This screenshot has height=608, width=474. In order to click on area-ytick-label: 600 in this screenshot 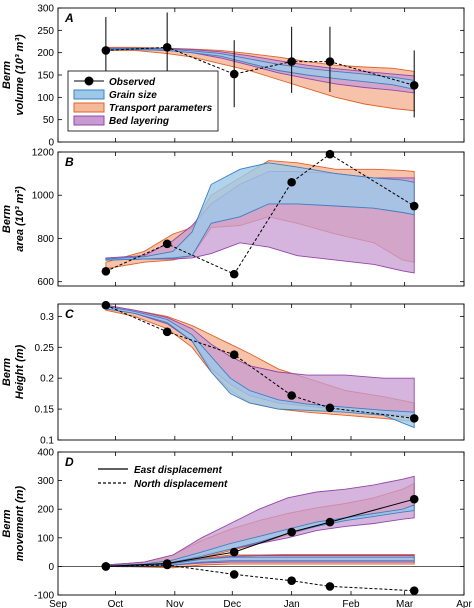, I will do `click(45, 282)`.